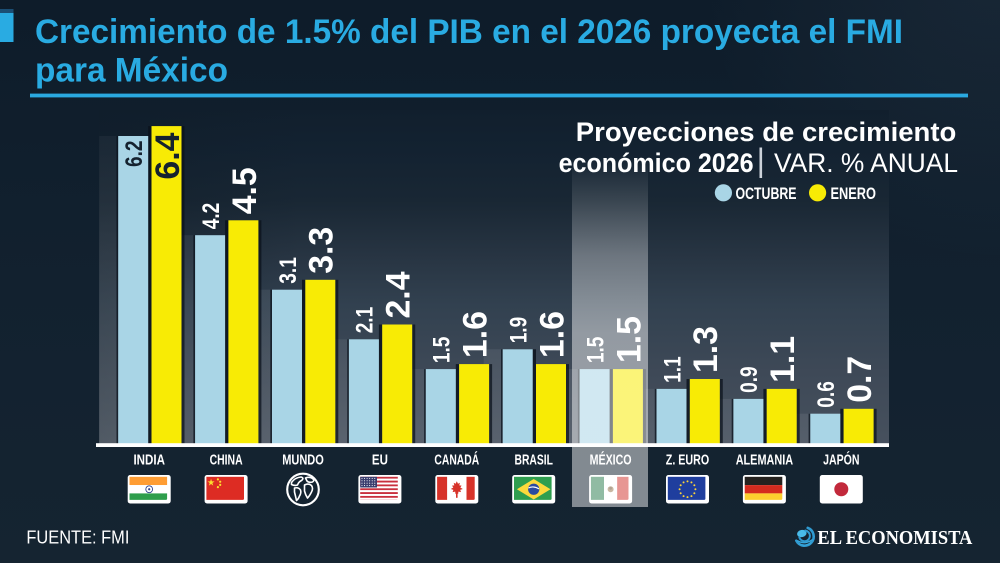 The width and height of the screenshot is (1000, 563). What do you see at coordinates (399, 294) in the screenshot?
I see `svg-text: 2.4` at bounding box center [399, 294].